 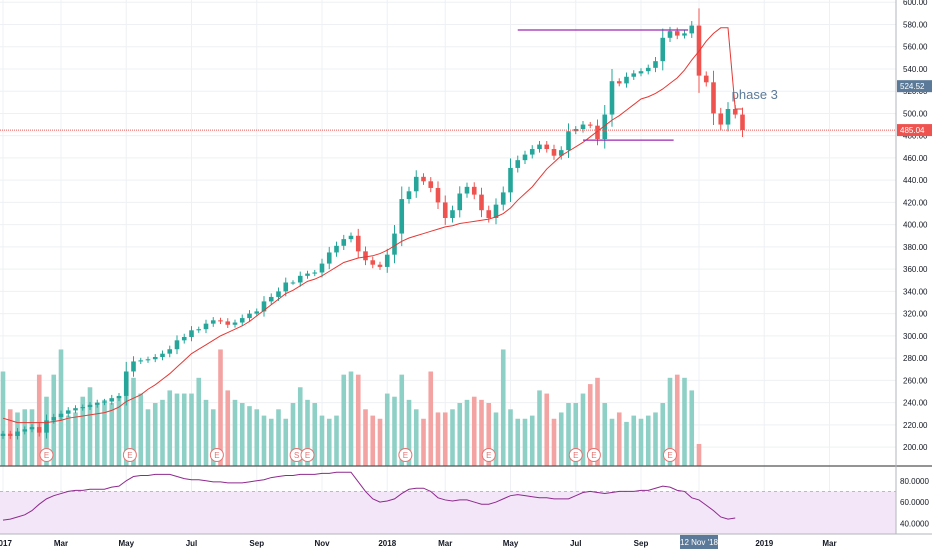 What do you see at coordinates (915, 180) in the screenshot?
I see `price-tick-label: 440.00` at bounding box center [915, 180].